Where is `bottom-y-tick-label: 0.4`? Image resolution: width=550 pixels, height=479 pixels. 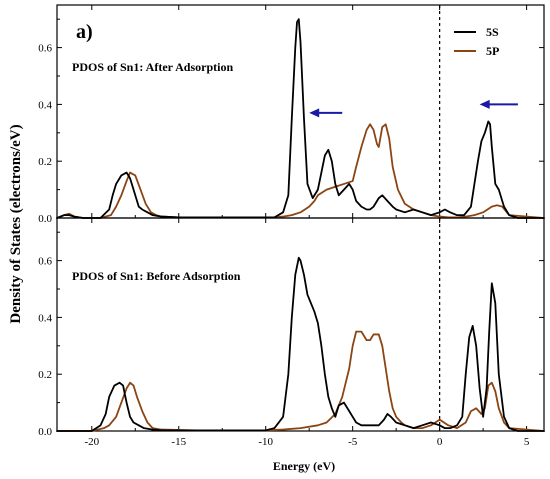 bottom-y-tick-label: 0.4 is located at coordinates (45, 318).